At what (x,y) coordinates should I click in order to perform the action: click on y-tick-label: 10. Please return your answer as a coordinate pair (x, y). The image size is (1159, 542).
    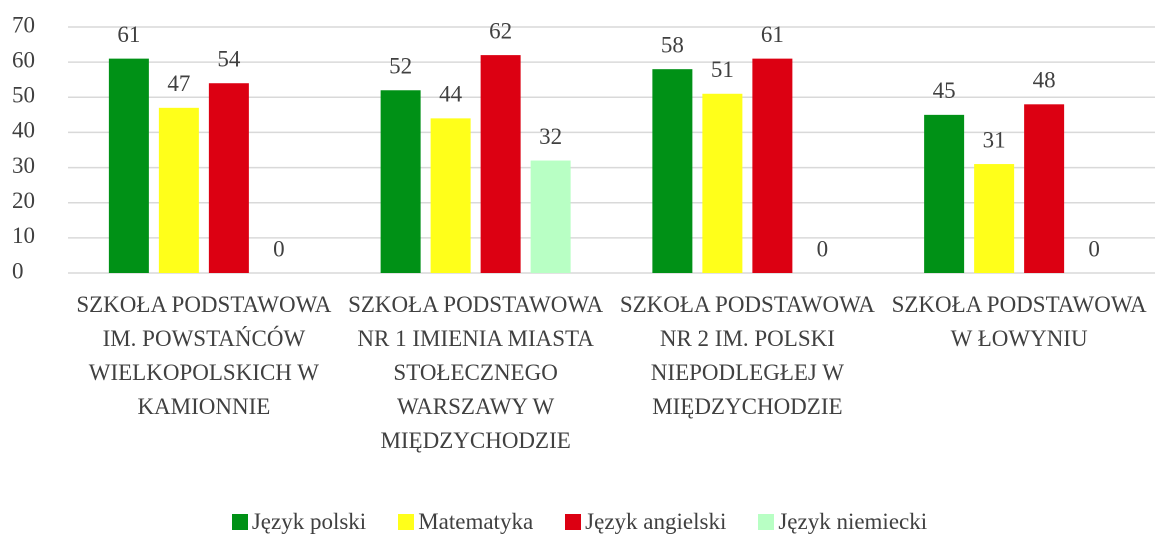
    Looking at the image, I should click on (23, 235).